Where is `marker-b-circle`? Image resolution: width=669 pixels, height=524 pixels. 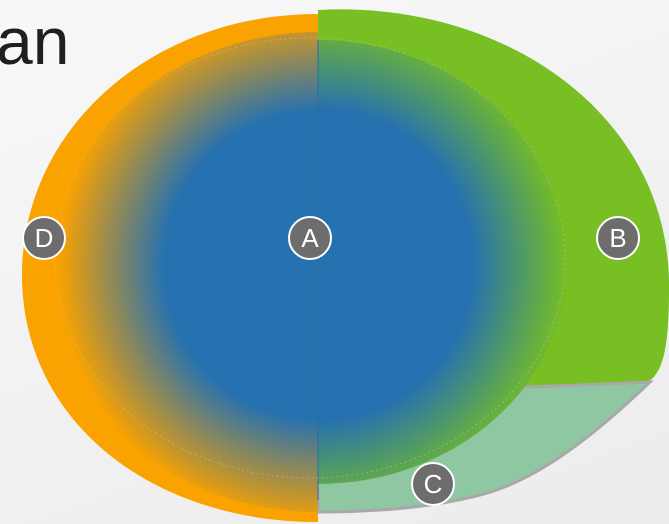 marker-b-circle is located at coordinates (618, 238).